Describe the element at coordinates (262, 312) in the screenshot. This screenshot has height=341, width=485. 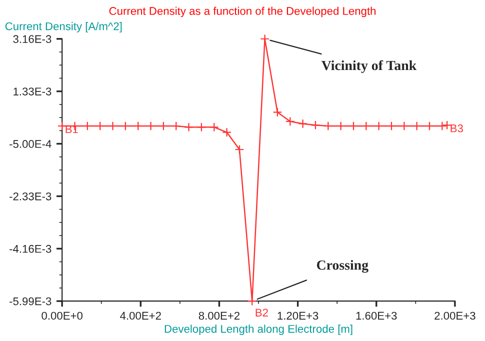
I see `annotation: B2` at that location.